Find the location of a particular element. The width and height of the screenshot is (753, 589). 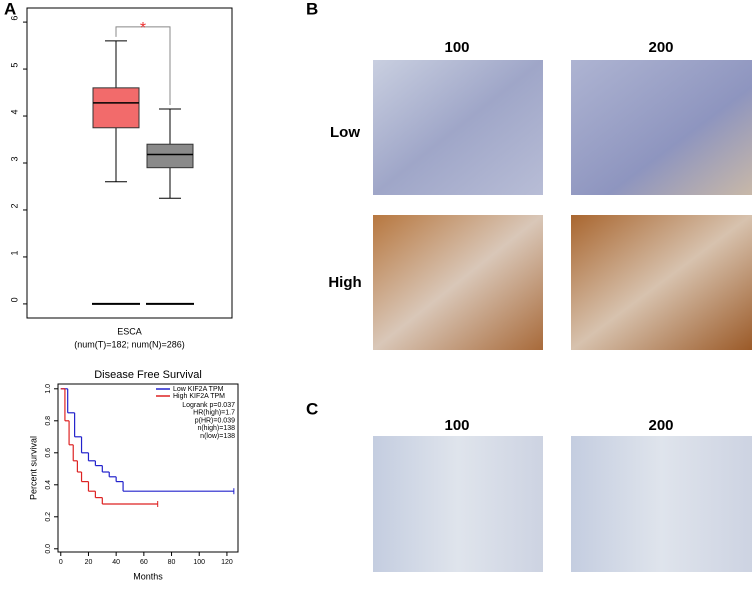

y-tick-label: 0.6 is located at coordinates (48, 453).